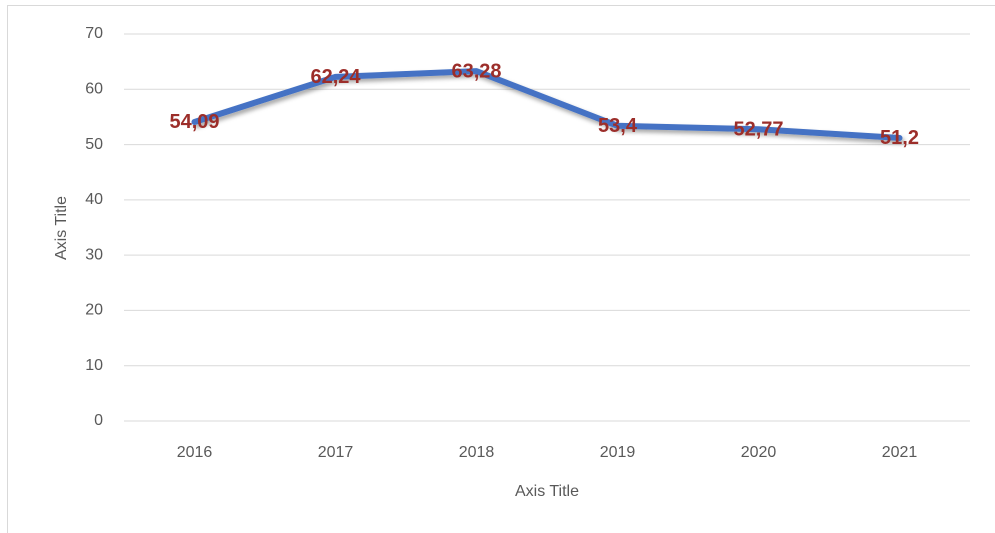 This screenshot has width=995, height=533. What do you see at coordinates (61, 228) in the screenshot?
I see `y-axis-title: Axis Title` at bounding box center [61, 228].